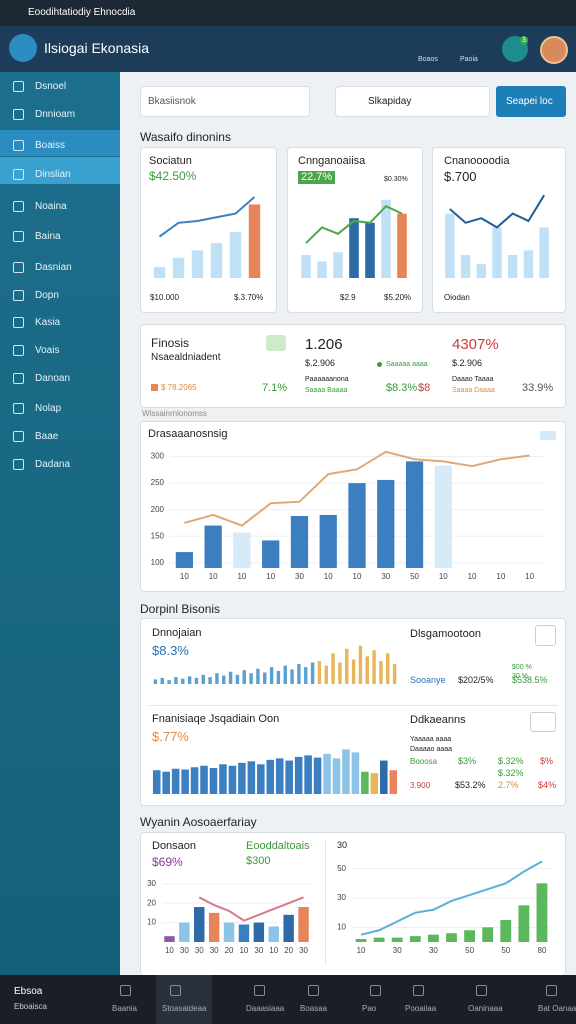 This screenshot has width=576, height=1024. I want to click on nav-item: Boasaa, so click(314, 1008).